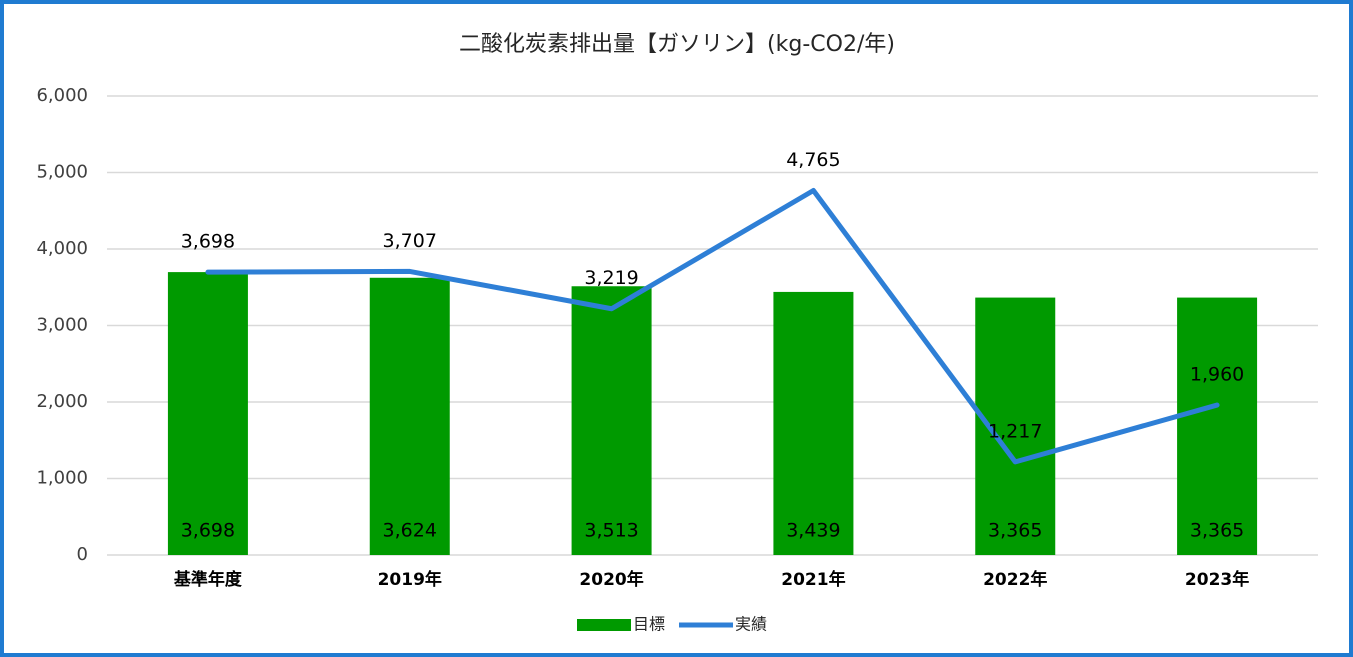 The height and width of the screenshot is (657, 1353). I want to click on x-tick-label: 2023年, so click(1217, 579).